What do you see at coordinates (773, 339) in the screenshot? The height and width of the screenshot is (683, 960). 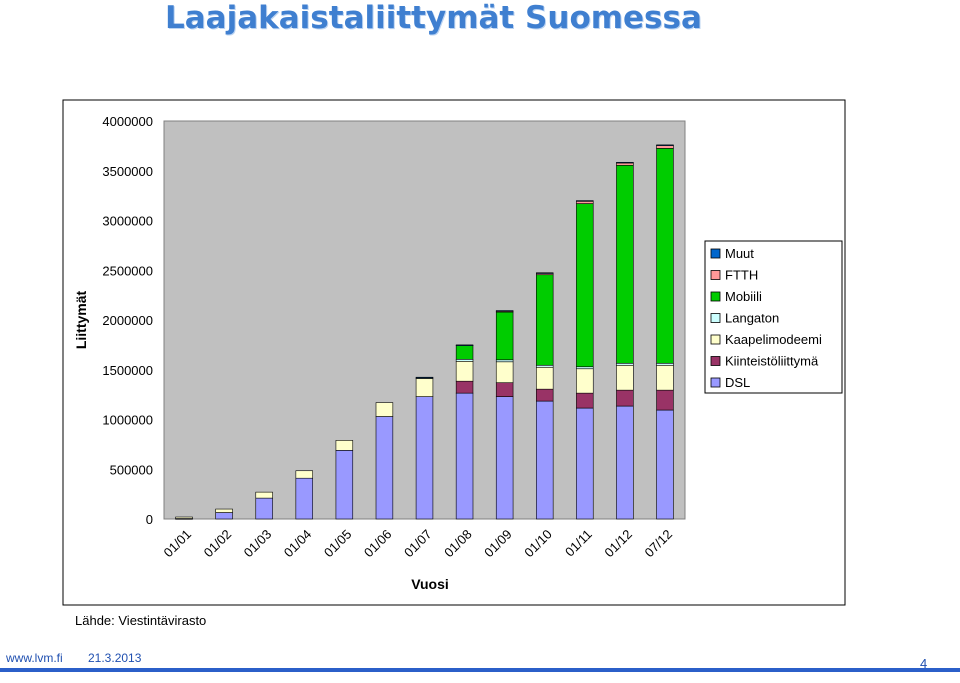 I see `legend-label: Kaapelimodeemi` at bounding box center [773, 339].